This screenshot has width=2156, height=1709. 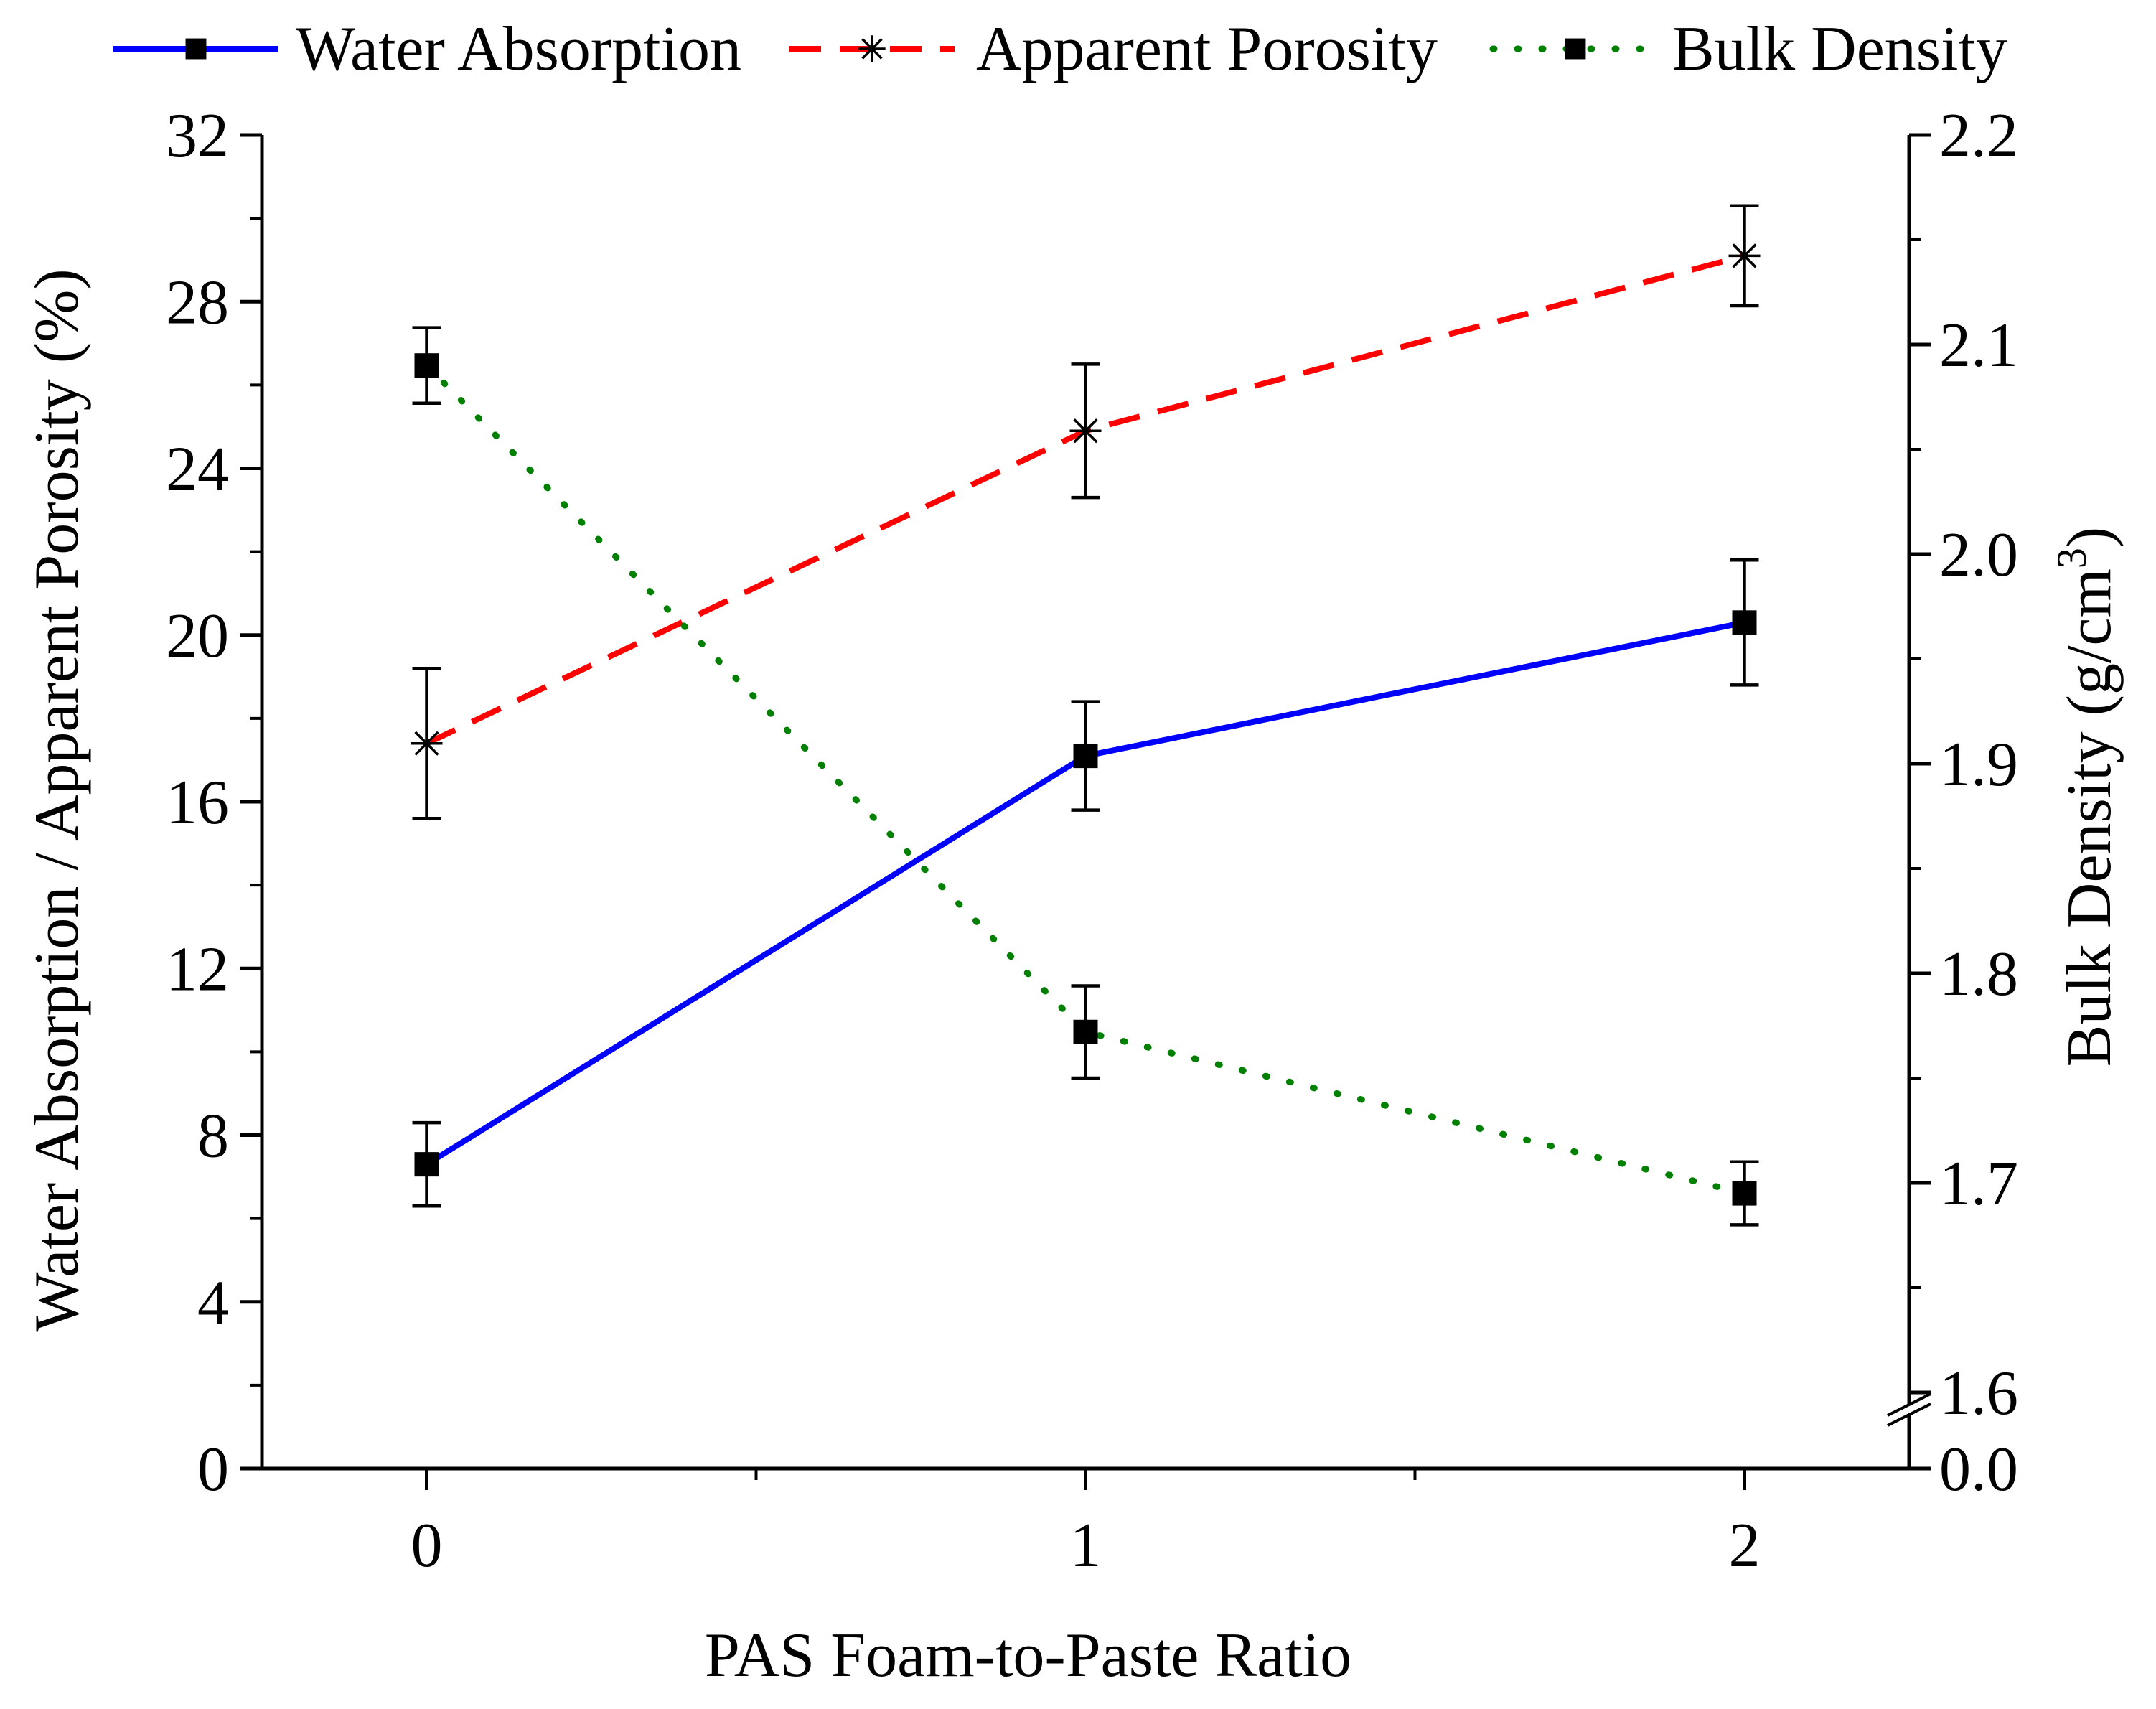 What do you see at coordinates (197, 803) in the screenshot?
I see `y-left-tick-label: 16` at bounding box center [197, 803].